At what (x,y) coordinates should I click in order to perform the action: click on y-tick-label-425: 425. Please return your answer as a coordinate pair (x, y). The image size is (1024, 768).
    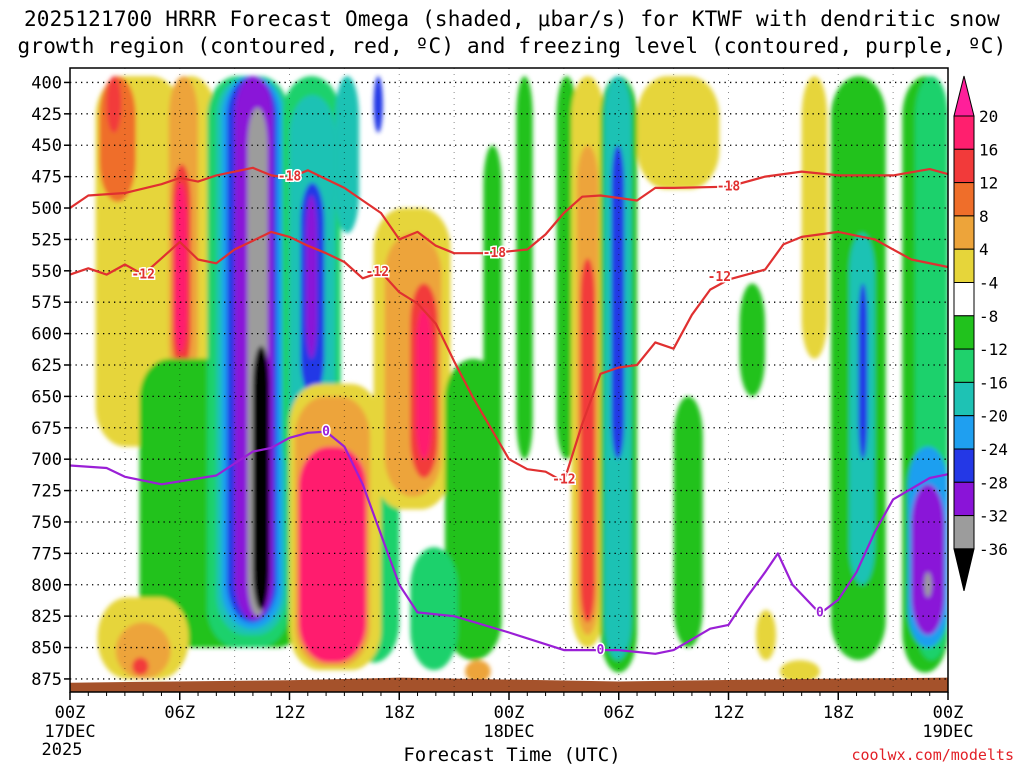
    Looking at the image, I should click on (46, 115).